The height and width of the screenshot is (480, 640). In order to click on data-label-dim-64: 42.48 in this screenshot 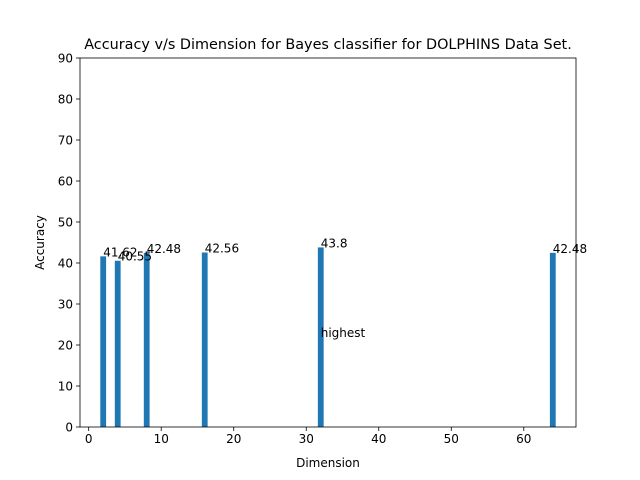, I will do `click(570, 249)`.